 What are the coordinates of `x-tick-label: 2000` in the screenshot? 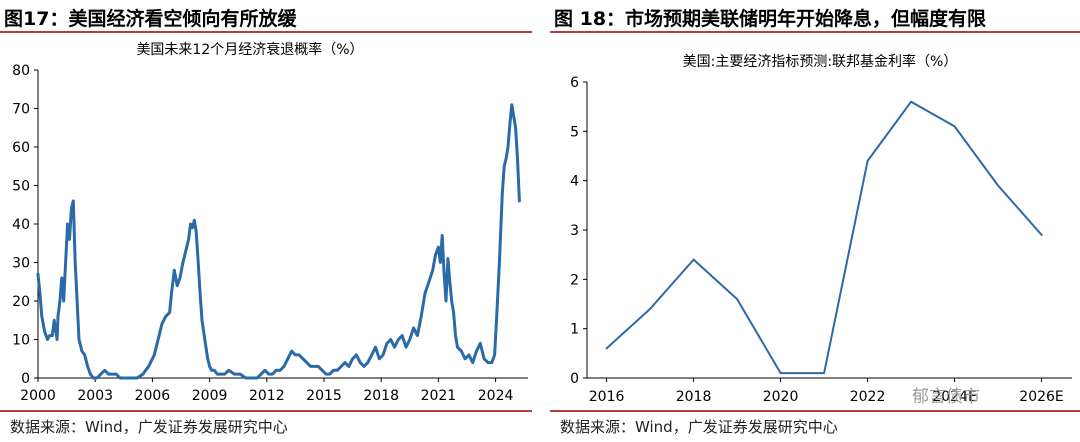 It's located at (38, 396).